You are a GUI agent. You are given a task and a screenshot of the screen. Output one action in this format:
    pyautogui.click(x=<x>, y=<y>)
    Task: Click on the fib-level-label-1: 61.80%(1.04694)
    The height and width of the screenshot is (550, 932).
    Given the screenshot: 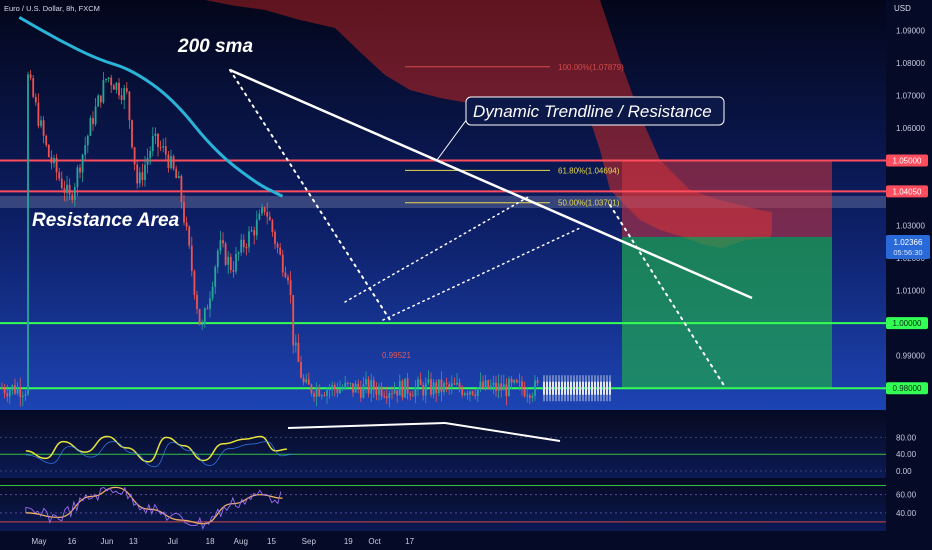 What is the action you would take?
    pyautogui.click(x=589, y=170)
    